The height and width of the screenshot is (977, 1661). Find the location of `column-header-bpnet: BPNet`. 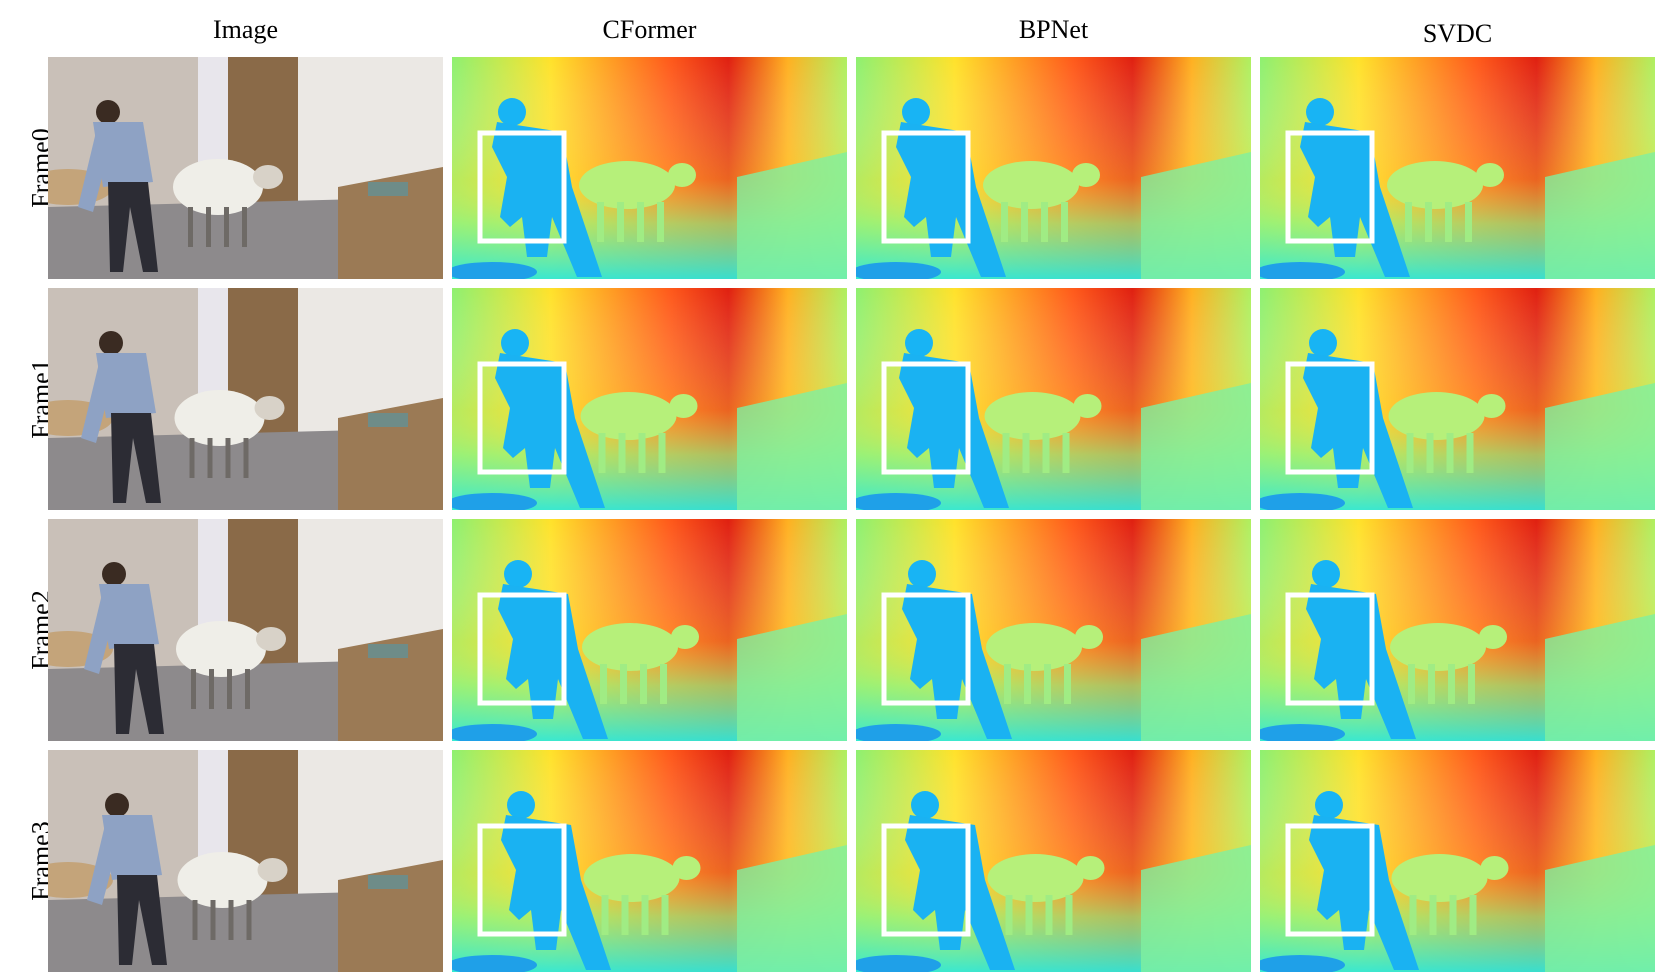

column-header-bpnet: BPNet is located at coordinates (1053, 29).